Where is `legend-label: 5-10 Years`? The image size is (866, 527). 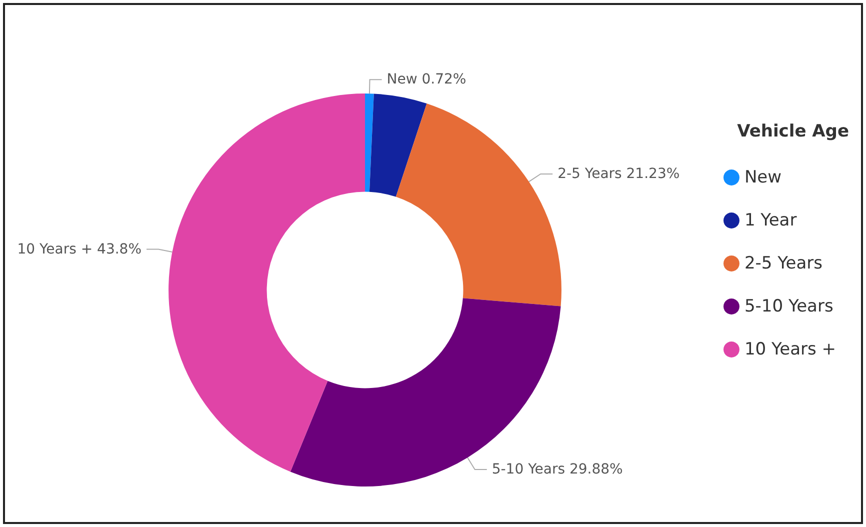 legend-label: 5-10 Years is located at coordinates (789, 306).